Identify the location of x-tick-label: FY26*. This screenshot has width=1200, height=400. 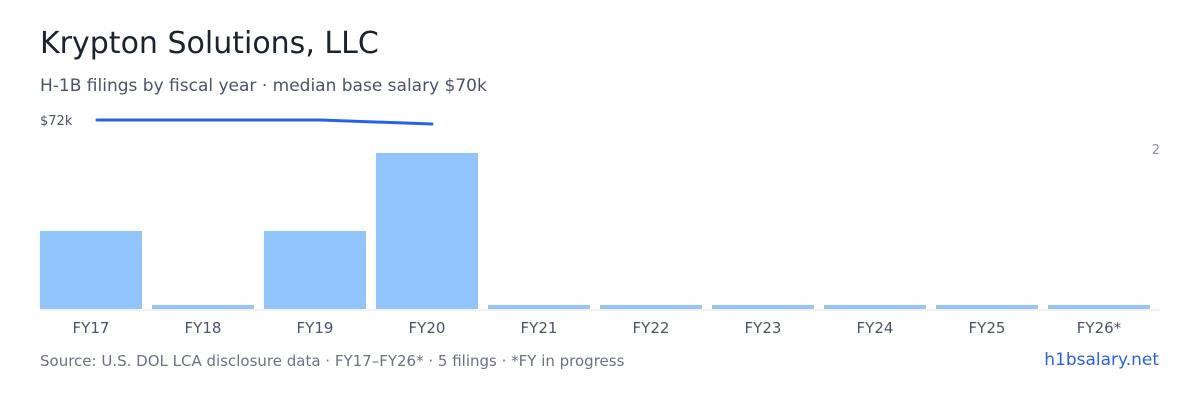
(1099, 328).